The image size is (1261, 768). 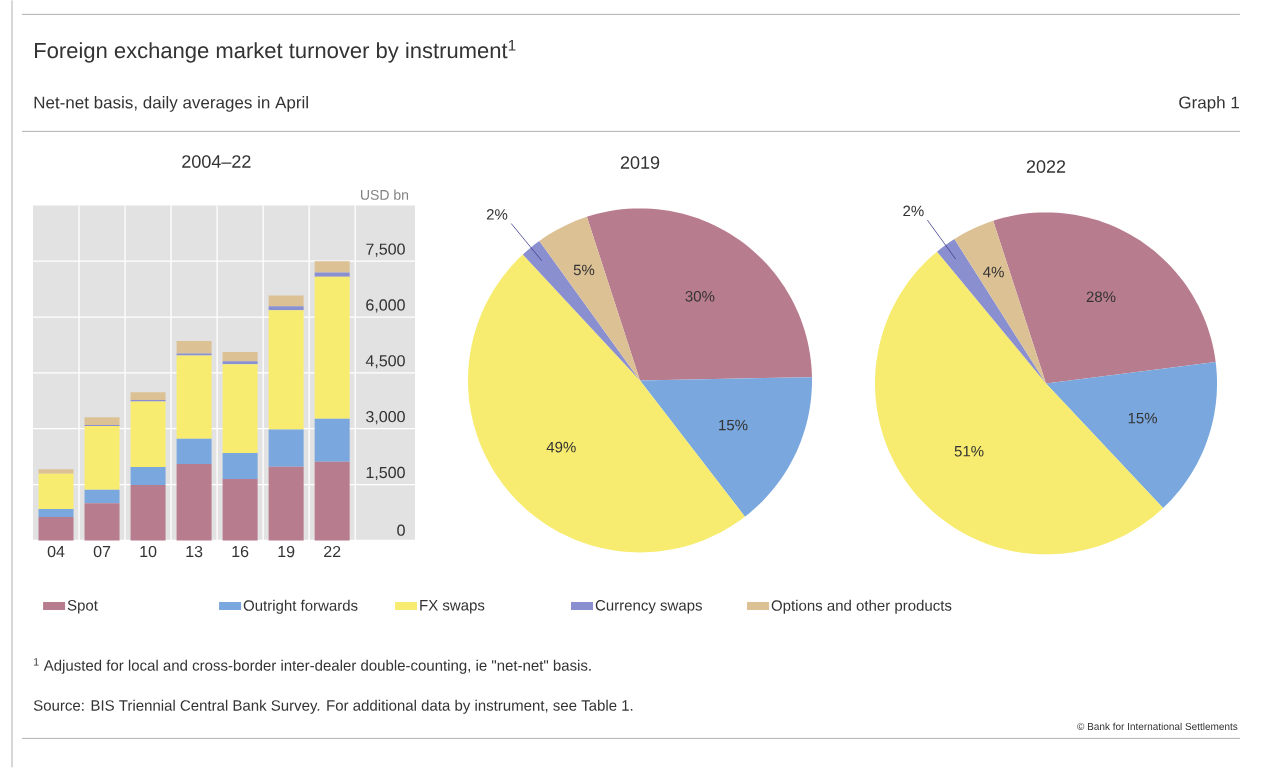 I want to click on legend-label: Outright forwards, so click(x=300, y=606).